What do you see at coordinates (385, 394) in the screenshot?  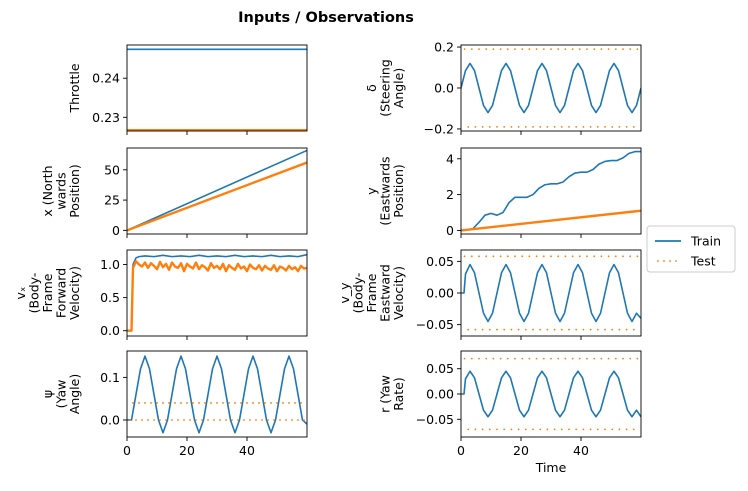 I see `y-axis-label-line: r (Yaw` at bounding box center [385, 394].